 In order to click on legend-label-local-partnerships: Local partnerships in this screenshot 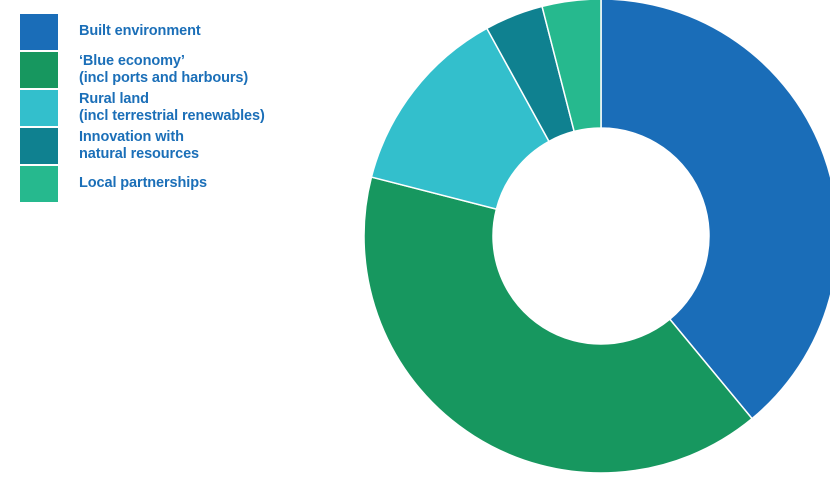, I will do `click(143, 183)`.